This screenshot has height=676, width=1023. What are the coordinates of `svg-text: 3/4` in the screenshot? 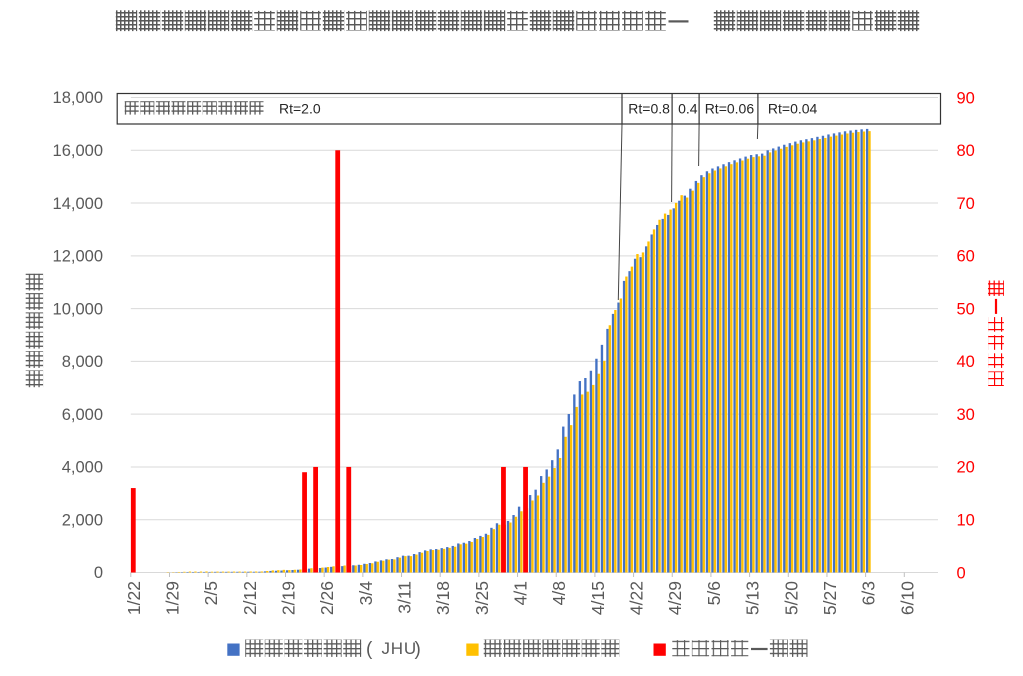 It's located at (366, 593).